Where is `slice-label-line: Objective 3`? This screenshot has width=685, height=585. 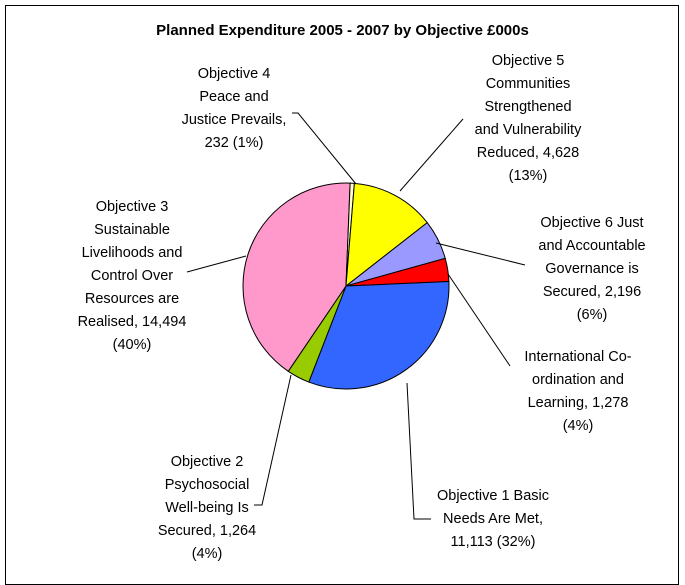 slice-label-line: Objective 3 is located at coordinates (132, 207).